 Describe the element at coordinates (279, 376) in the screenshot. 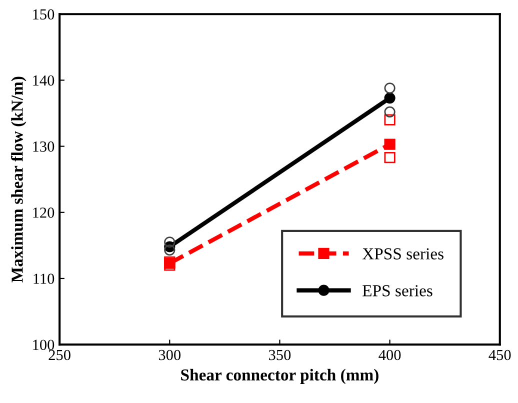

I see `x-axis-title: Shear connector pitch (mm)` at that location.